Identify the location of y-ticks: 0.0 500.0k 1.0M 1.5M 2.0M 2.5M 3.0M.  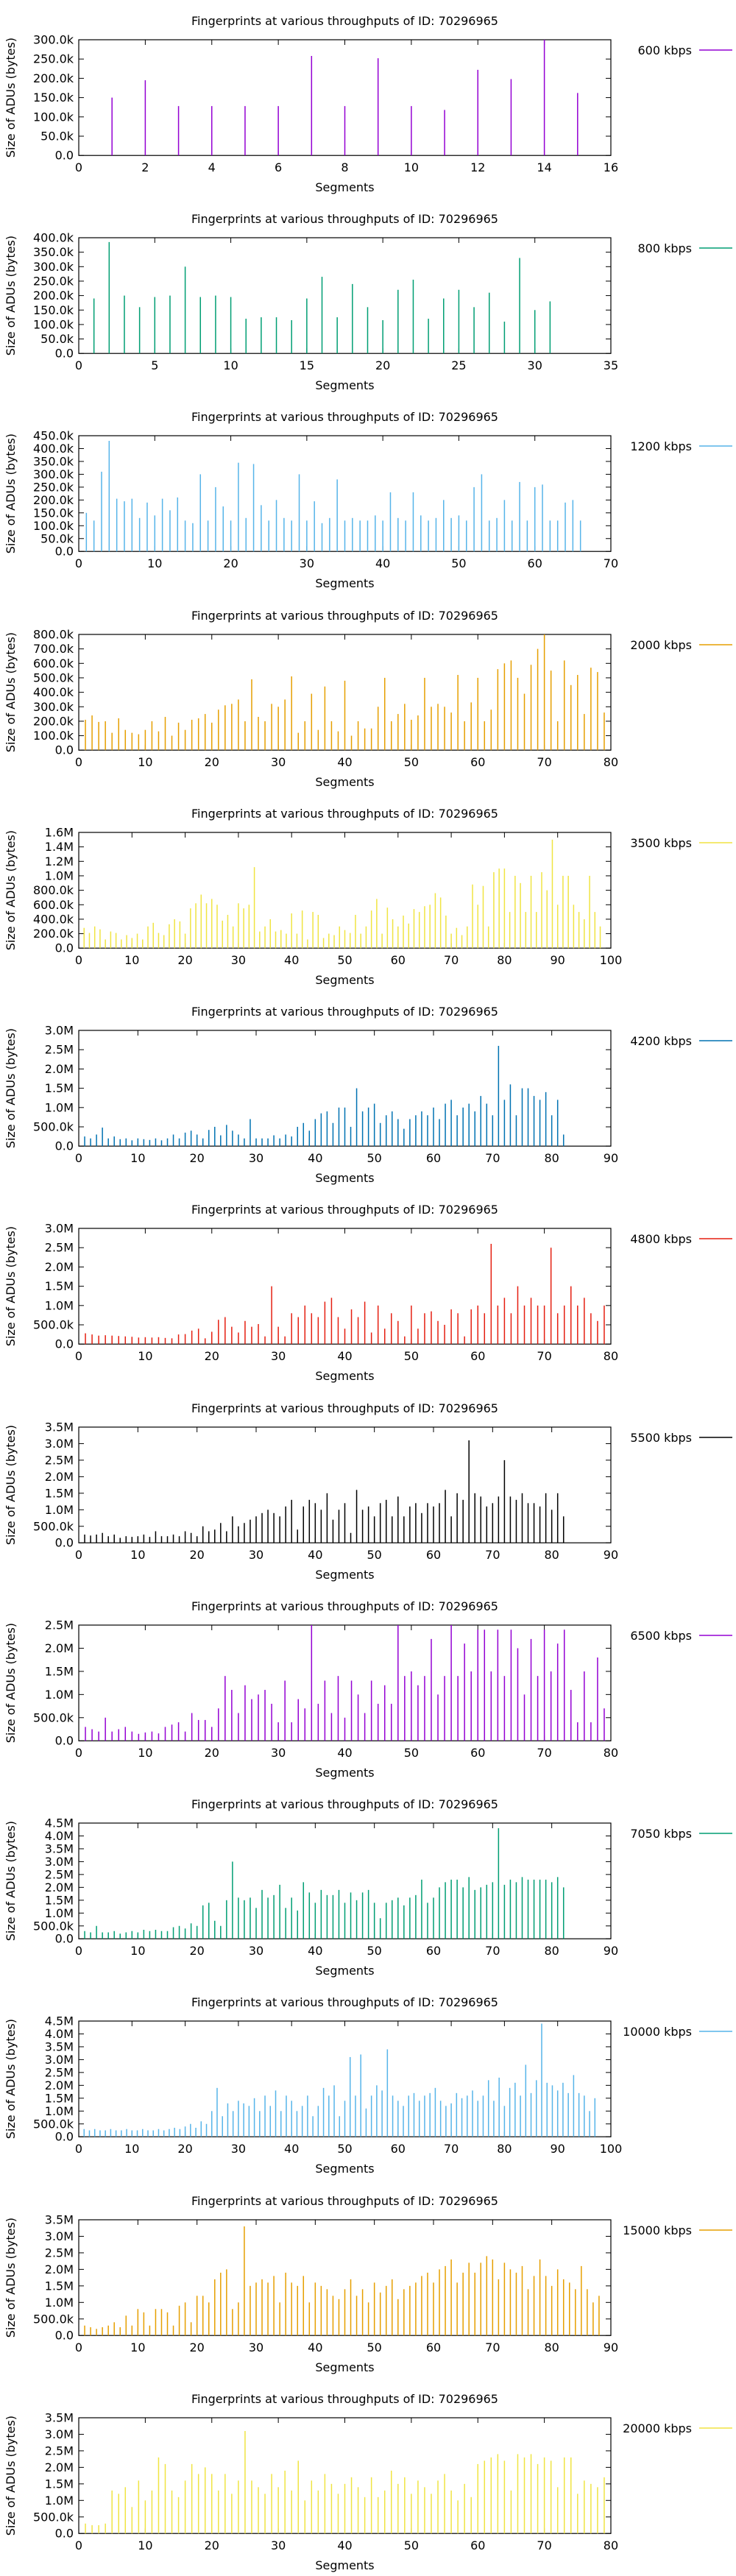
(322, 1286).